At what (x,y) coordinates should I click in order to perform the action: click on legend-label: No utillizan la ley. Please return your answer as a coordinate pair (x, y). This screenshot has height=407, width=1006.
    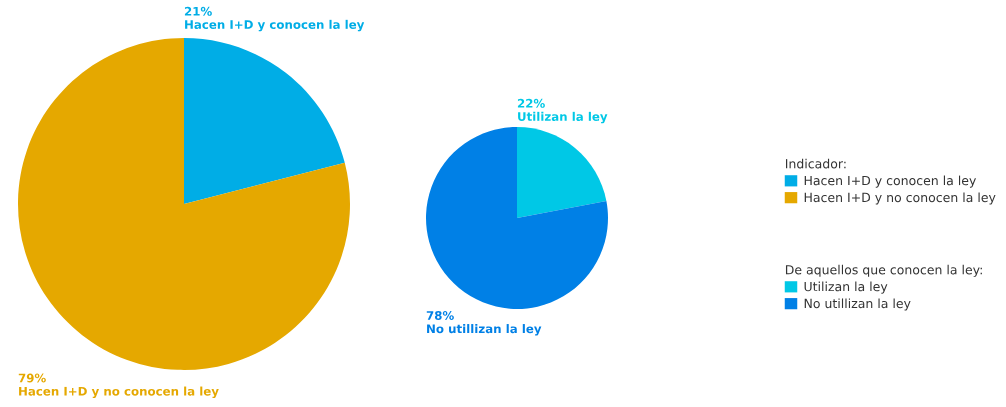
    Looking at the image, I should click on (857, 304).